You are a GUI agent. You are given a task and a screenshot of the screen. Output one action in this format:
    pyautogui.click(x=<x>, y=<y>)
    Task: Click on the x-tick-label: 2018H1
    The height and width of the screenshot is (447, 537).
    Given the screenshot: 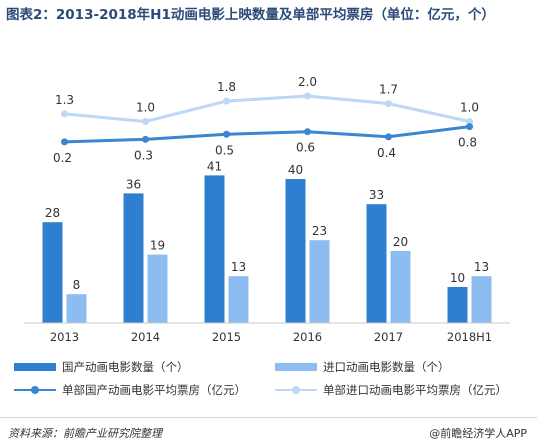 What is the action you would take?
    pyautogui.click(x=469, y=337)
    